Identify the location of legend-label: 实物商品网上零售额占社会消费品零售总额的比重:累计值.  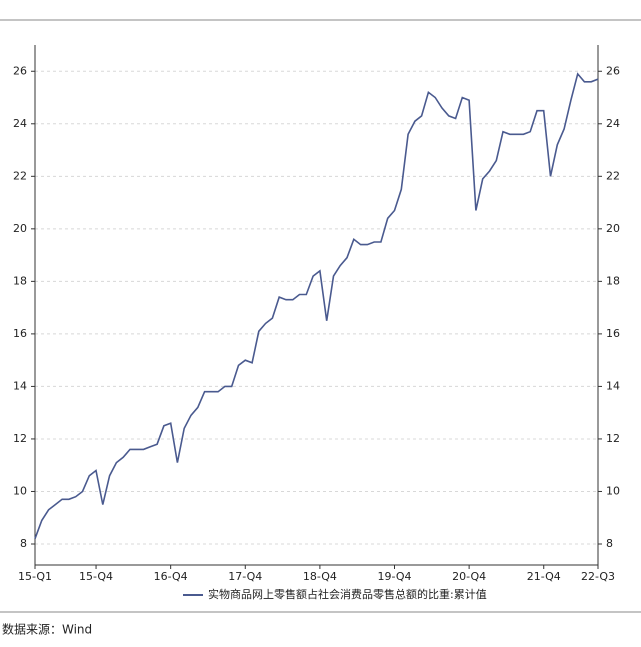
(347, 594).